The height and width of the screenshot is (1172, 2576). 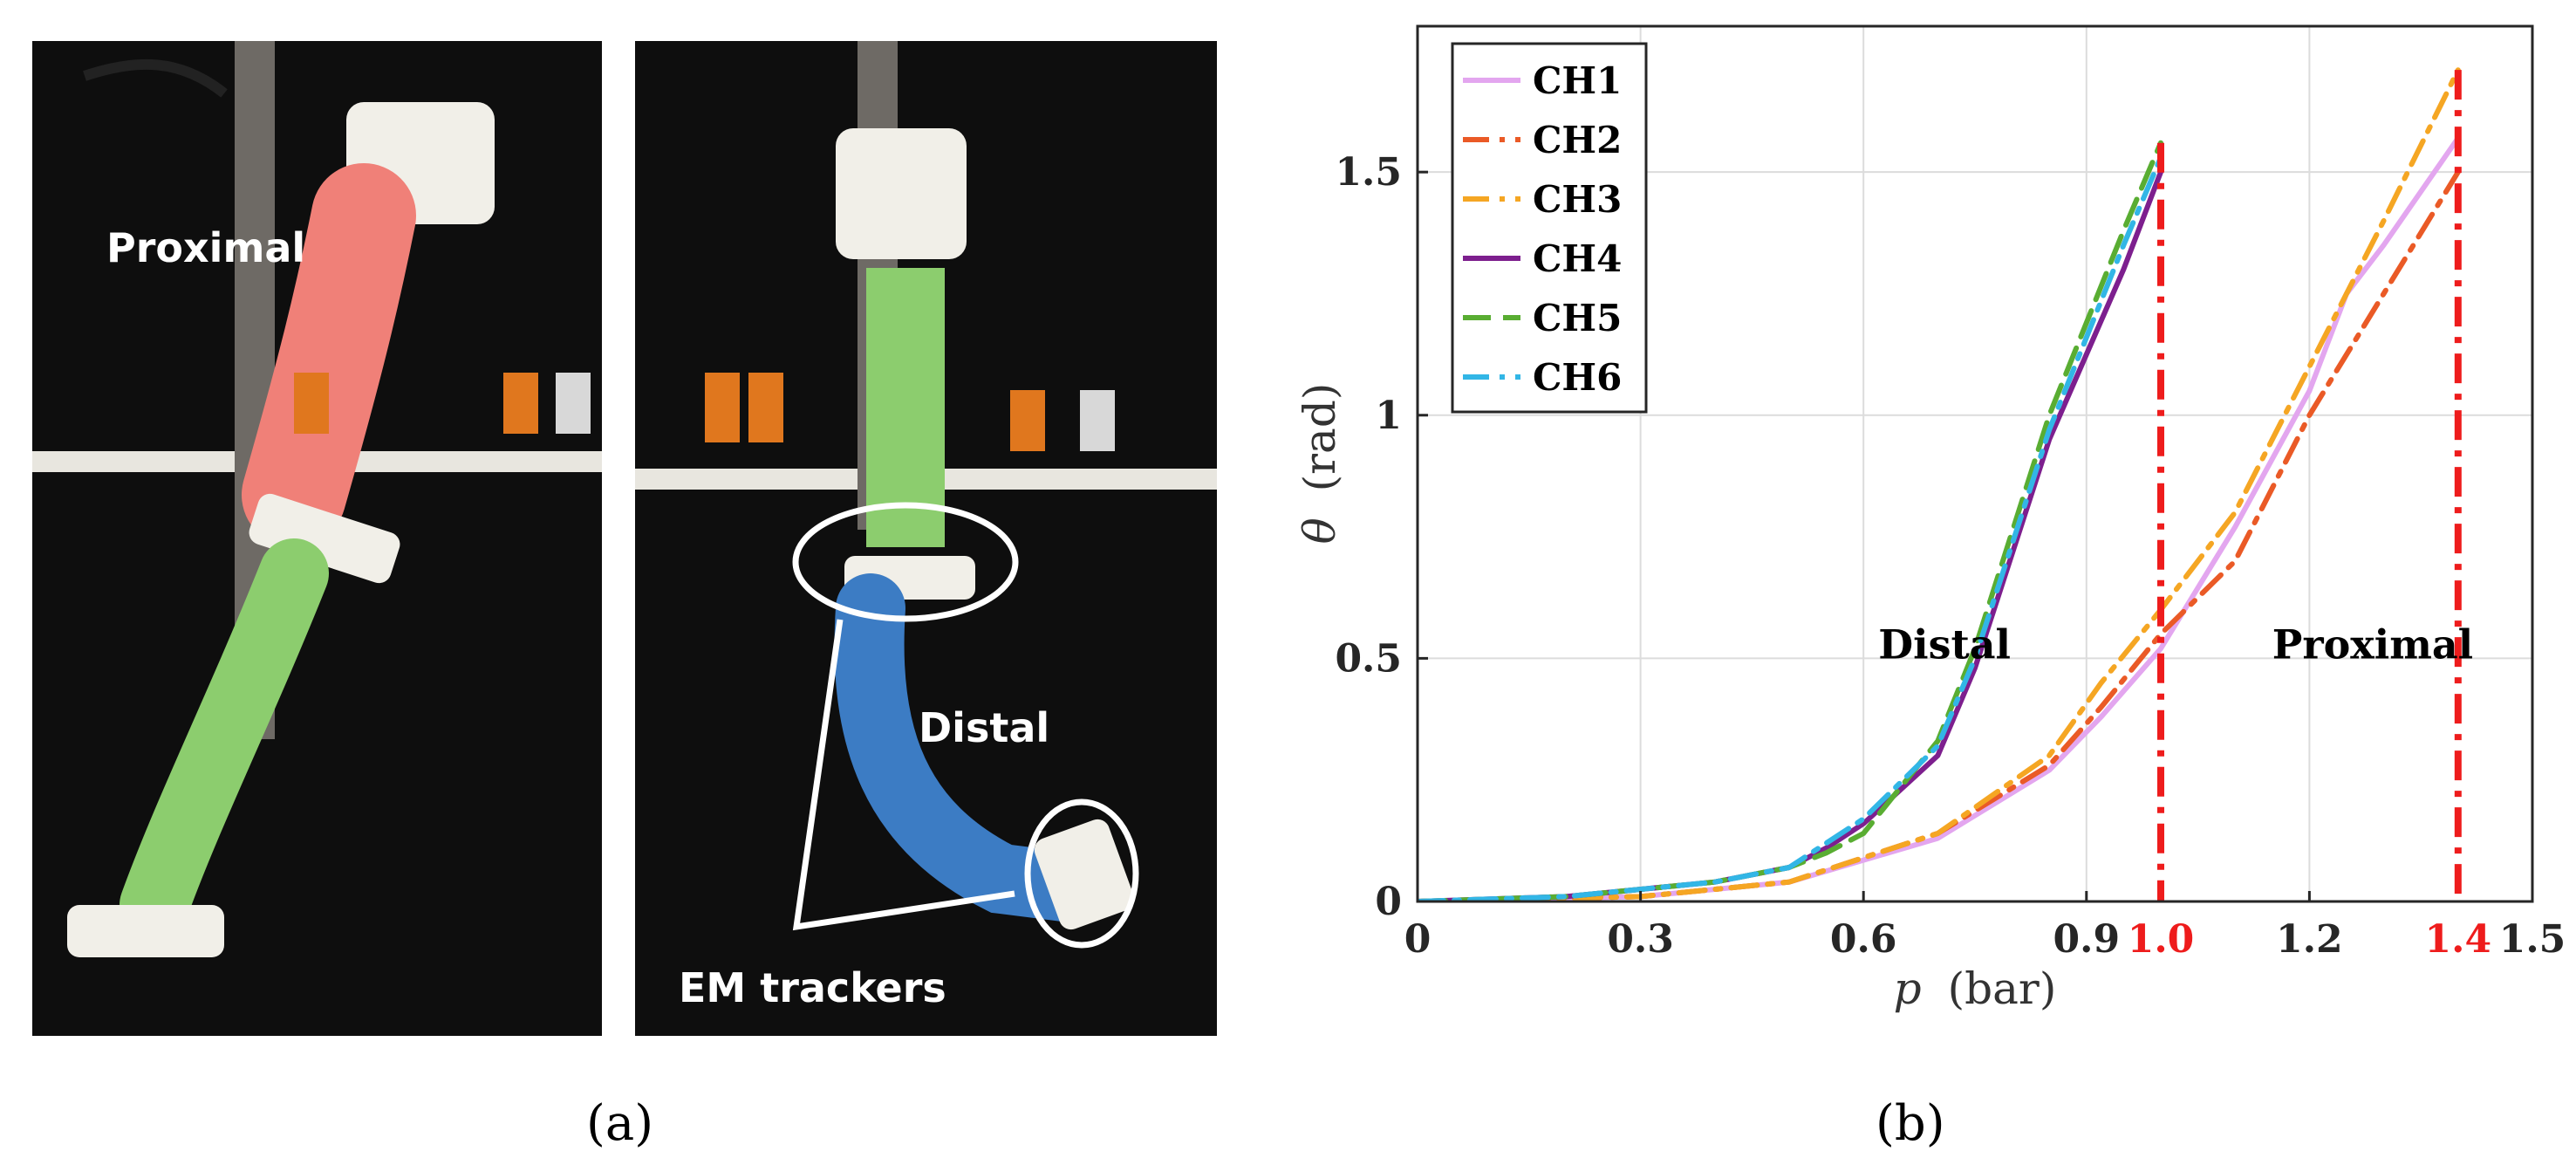 I want to click on y-tick-label: 0, so click(x=1388, y=902).